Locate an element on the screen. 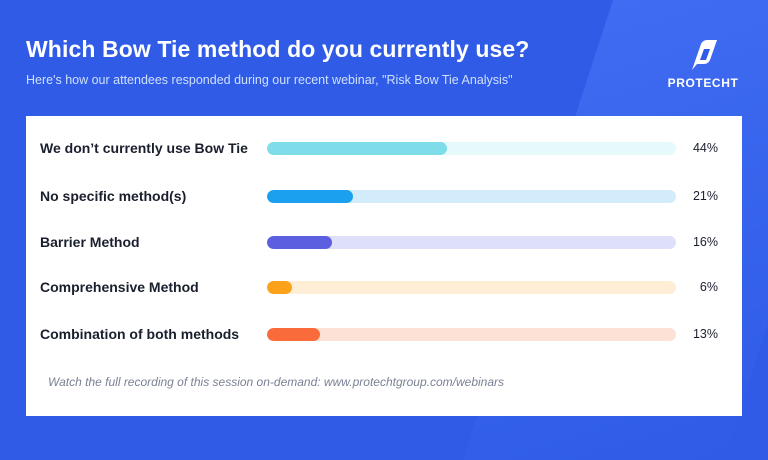 The width and height of the screenshot is (768, 460). bar-row: Combination of both methods 13% is located at coordinates (384, 335).